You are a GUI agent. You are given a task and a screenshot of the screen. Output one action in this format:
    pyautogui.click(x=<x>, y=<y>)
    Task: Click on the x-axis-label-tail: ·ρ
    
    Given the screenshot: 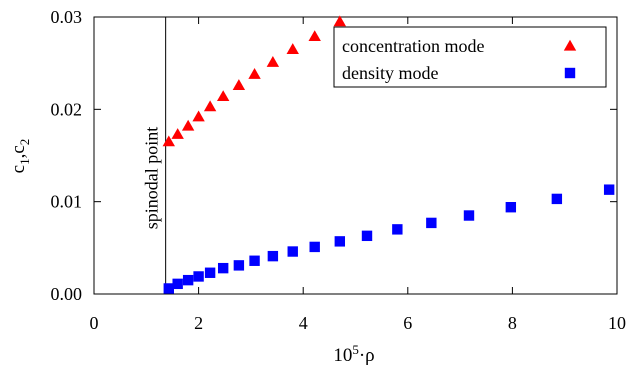 What is the action you would take?
    pyautogui.click(x=367, y=355)
    